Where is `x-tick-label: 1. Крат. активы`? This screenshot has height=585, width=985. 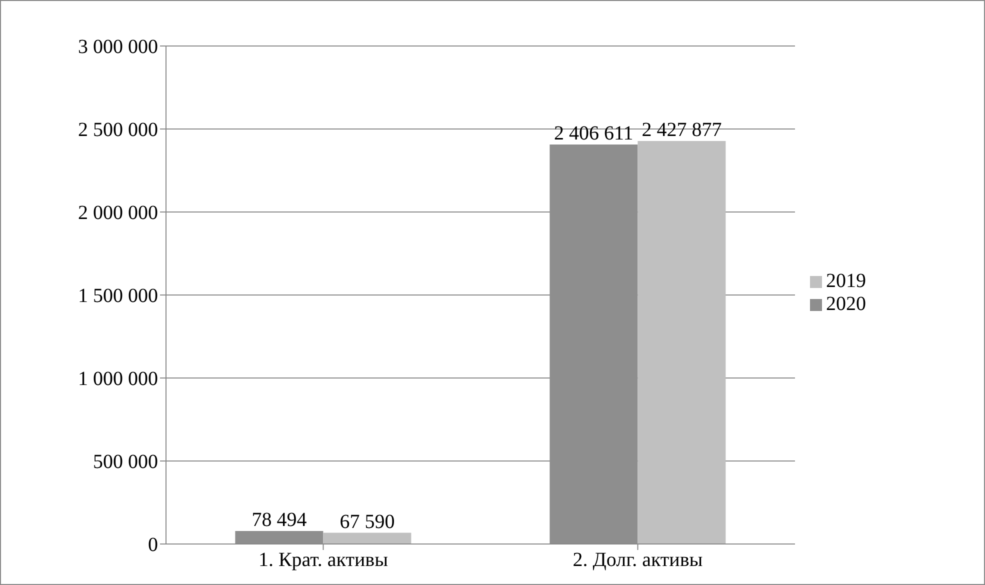
x-tick-label: 1. Крат. активы is located at coordinates (323, 560).